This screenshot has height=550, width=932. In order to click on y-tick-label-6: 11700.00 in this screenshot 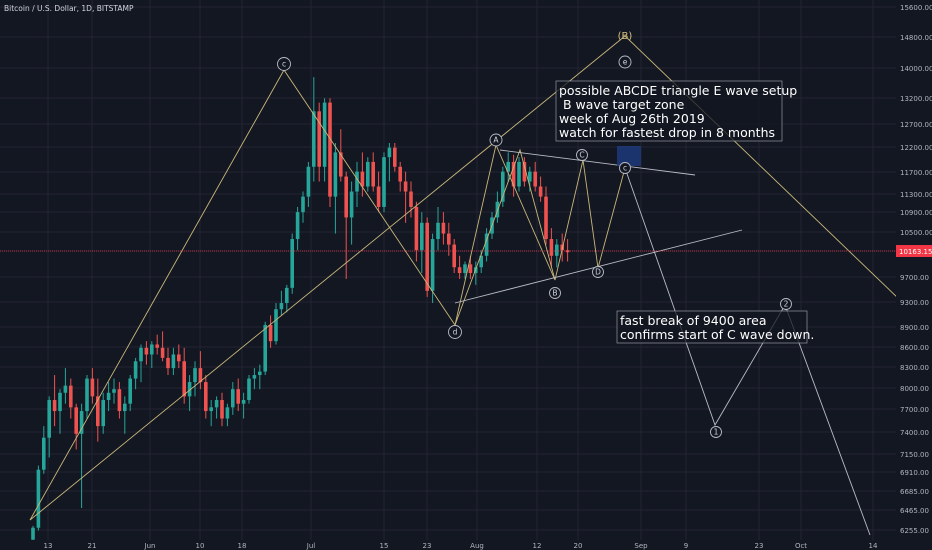, I will do `click(916, 173)`.